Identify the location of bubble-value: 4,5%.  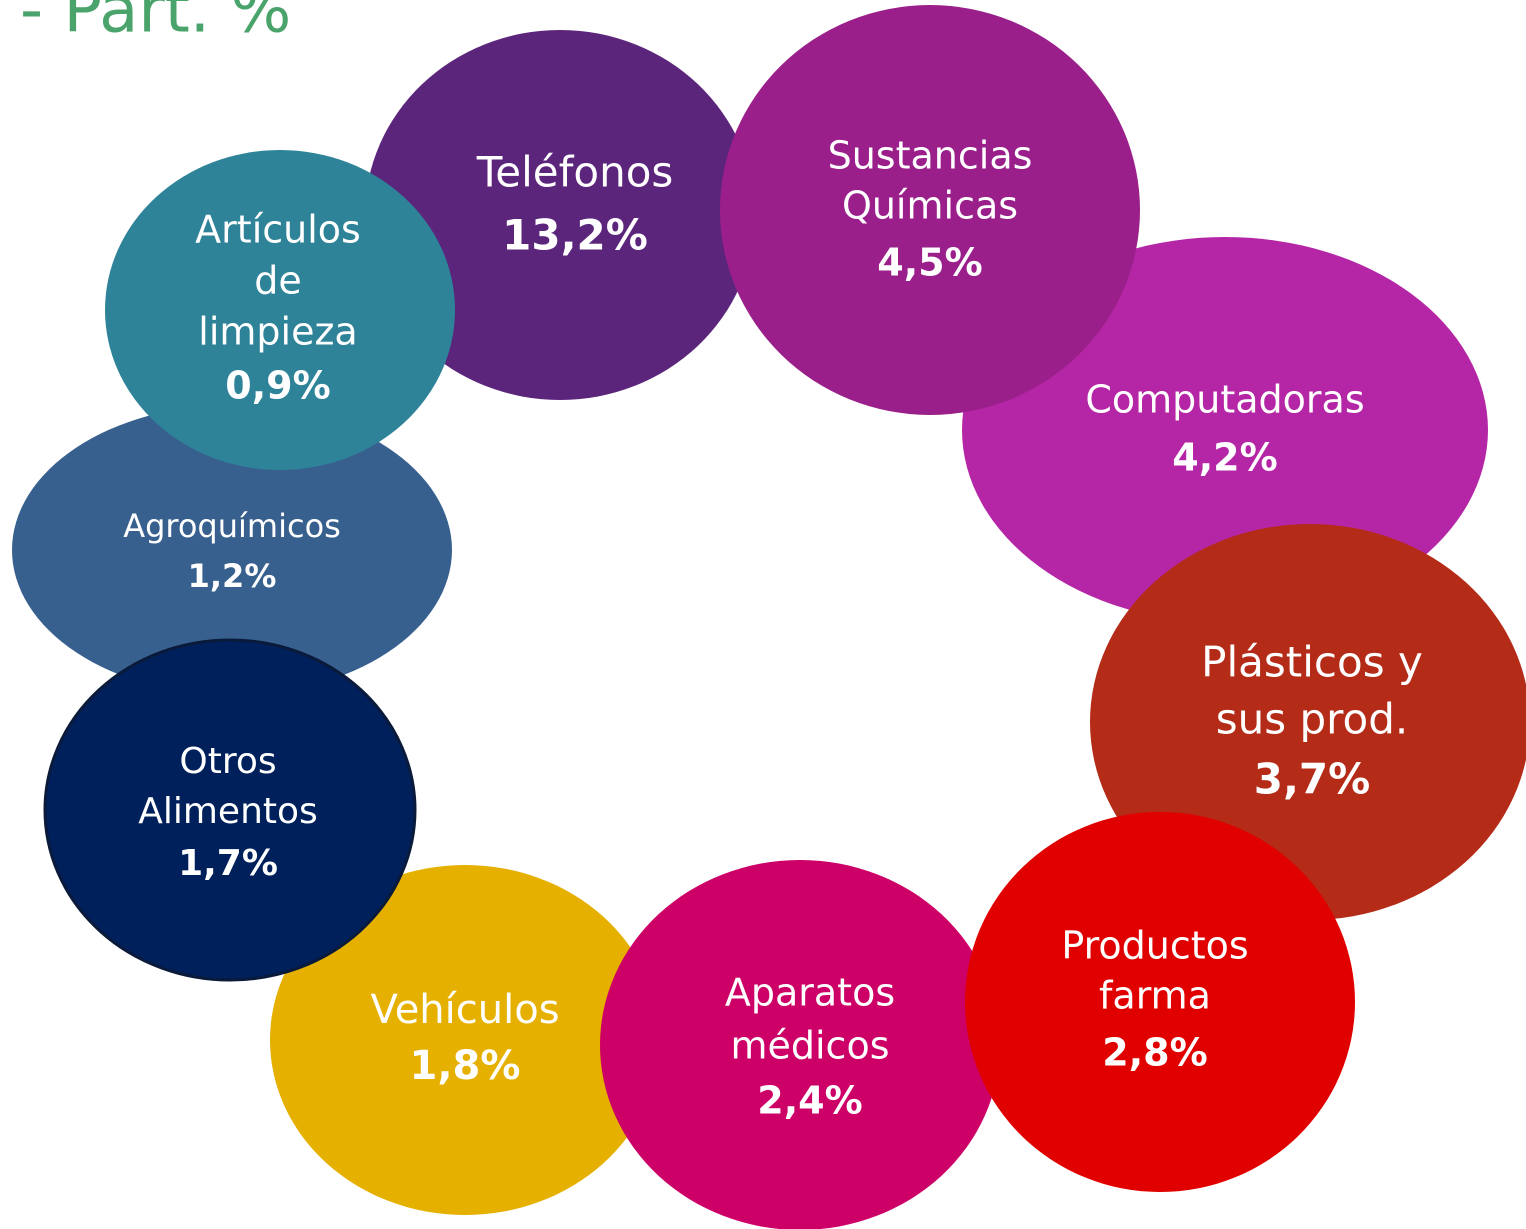
(929, 263).